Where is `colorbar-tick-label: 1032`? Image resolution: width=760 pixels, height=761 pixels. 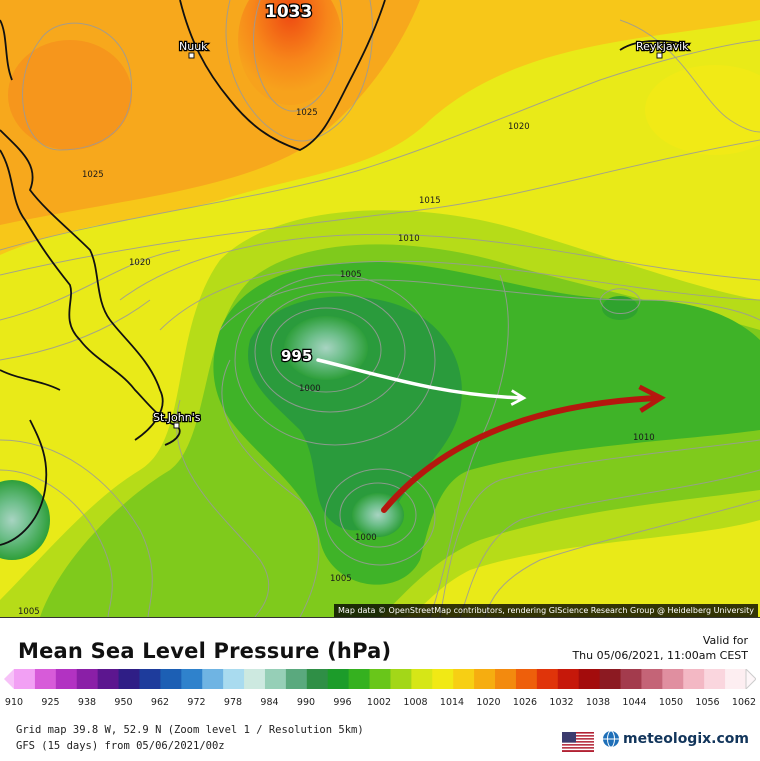 colorbar-tick-label: 1032 is located at coordinates (561, 702).